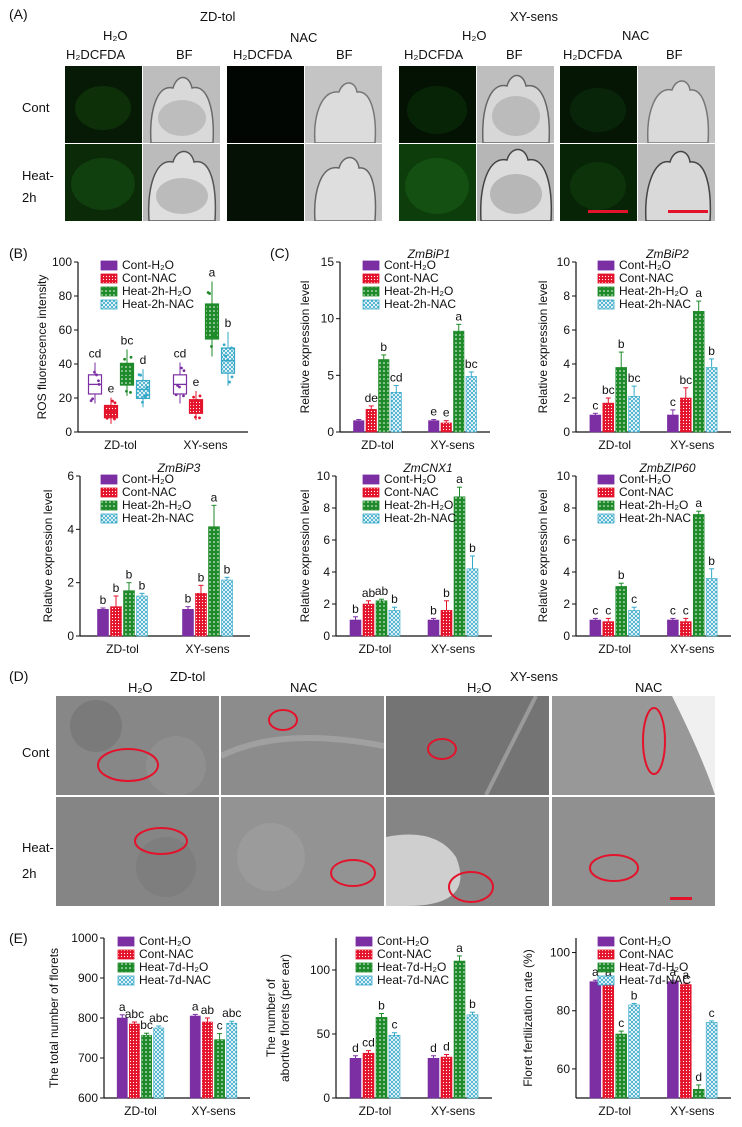 The width and height of the screenshot is (742, 1127). I want to click on panel-a-row-label: Cont, so click(36, 107).